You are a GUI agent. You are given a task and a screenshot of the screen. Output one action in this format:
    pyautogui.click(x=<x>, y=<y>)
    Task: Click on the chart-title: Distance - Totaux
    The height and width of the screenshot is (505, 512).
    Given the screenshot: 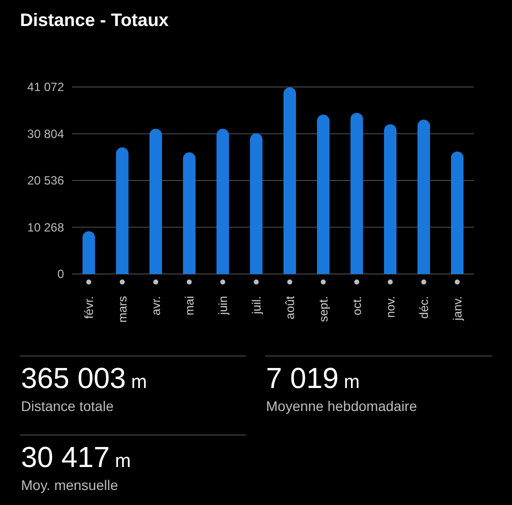 What is the action you would take?
    pyautogui.click(x=94, y=20)
    